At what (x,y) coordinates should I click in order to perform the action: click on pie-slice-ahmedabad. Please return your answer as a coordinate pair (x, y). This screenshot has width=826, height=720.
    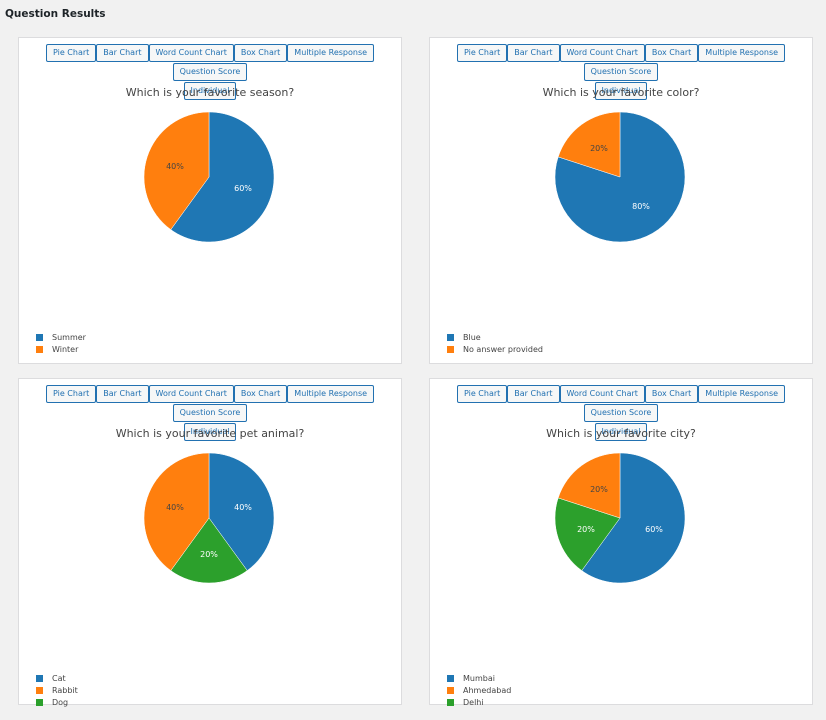
    Looking at the image, I should click on (589, 485).